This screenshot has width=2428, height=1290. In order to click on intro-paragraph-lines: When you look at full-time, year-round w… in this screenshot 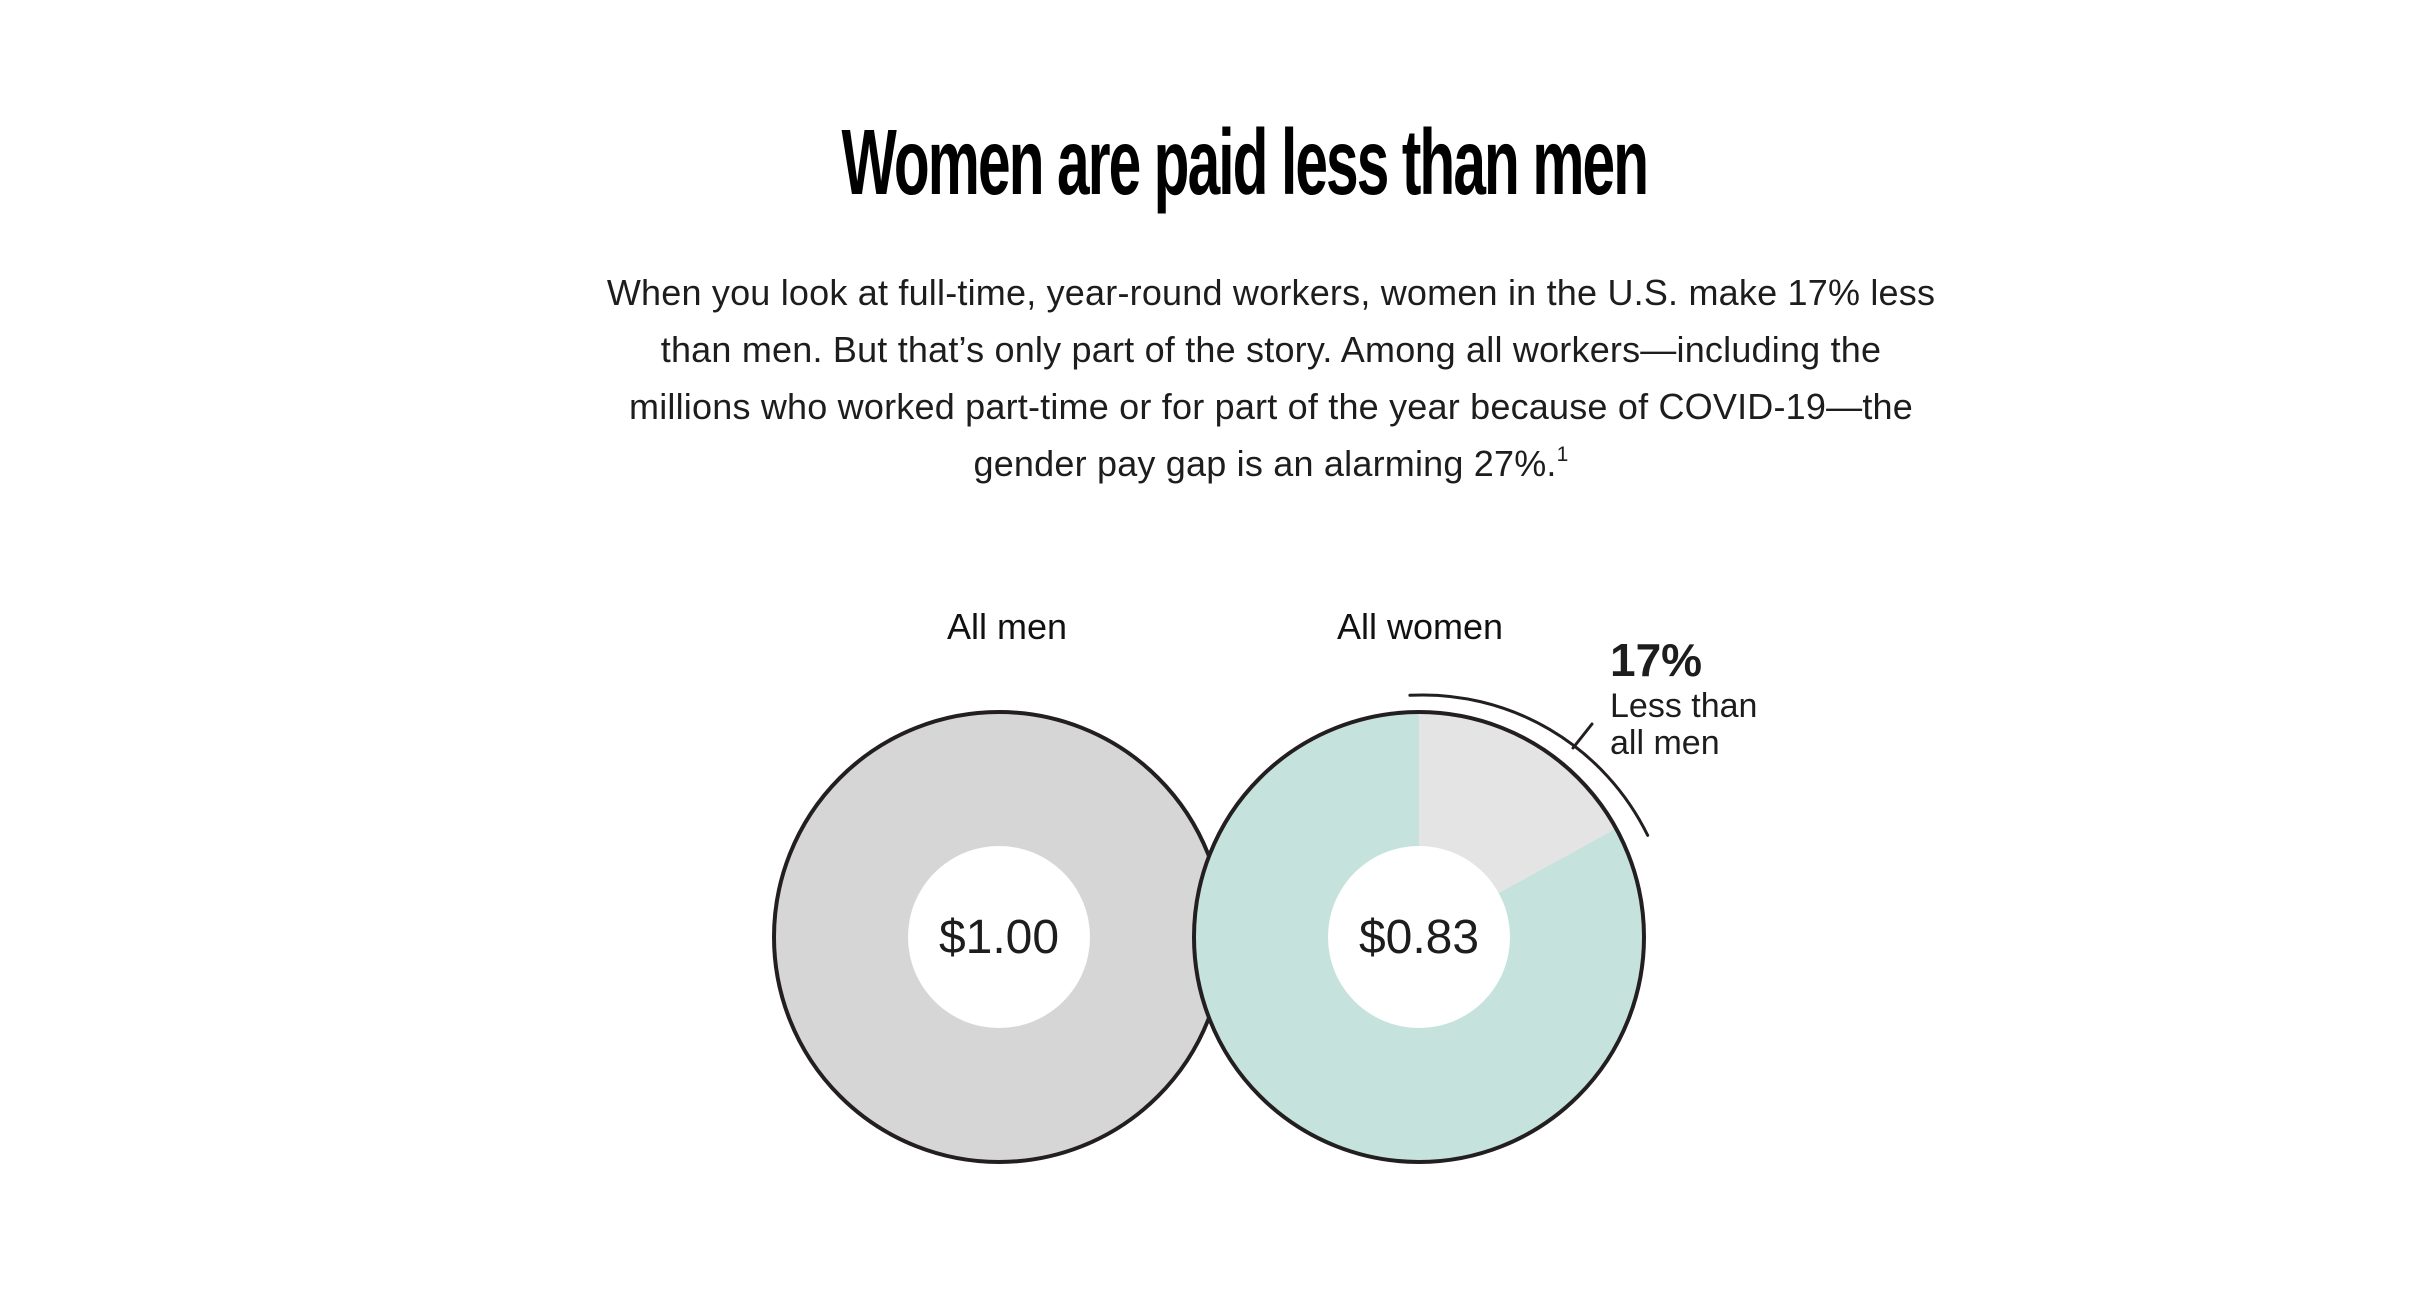, I will do `click(1271, 378)`.